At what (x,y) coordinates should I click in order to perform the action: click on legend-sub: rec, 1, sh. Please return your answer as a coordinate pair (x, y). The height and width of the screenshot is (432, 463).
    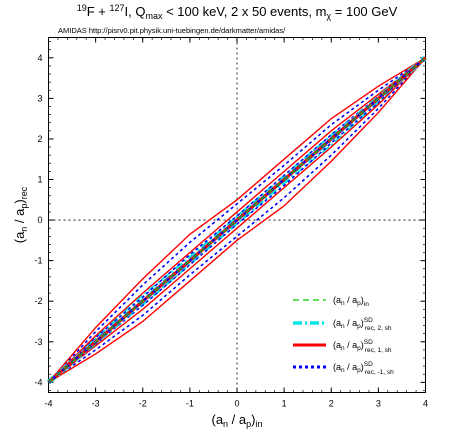
    Looking at the image, I should click on (378, 350).